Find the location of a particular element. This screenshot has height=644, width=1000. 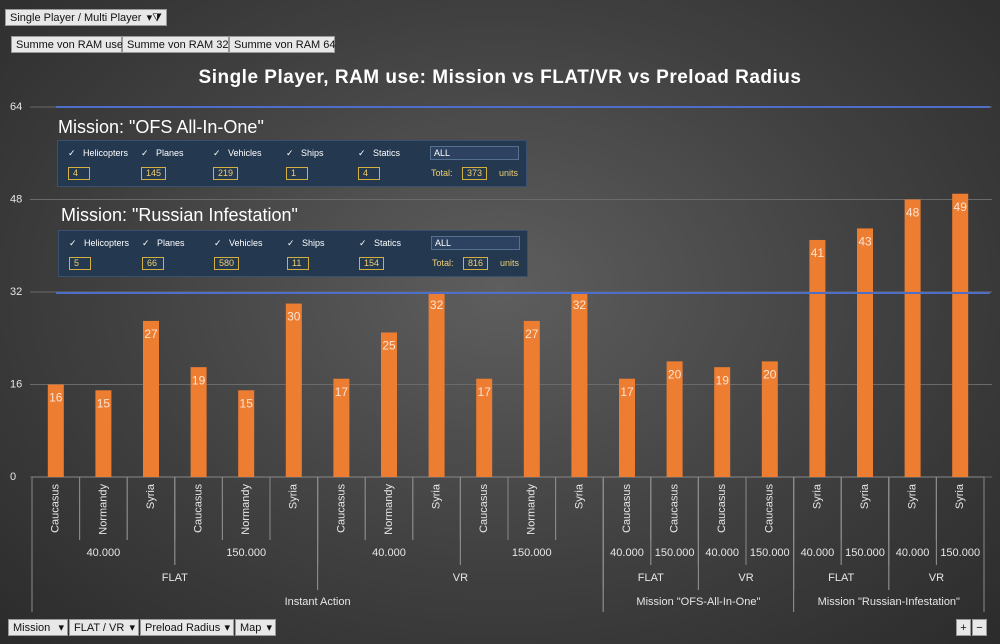

checkbox-label: Vehicles is located at coordinates (246, 243).